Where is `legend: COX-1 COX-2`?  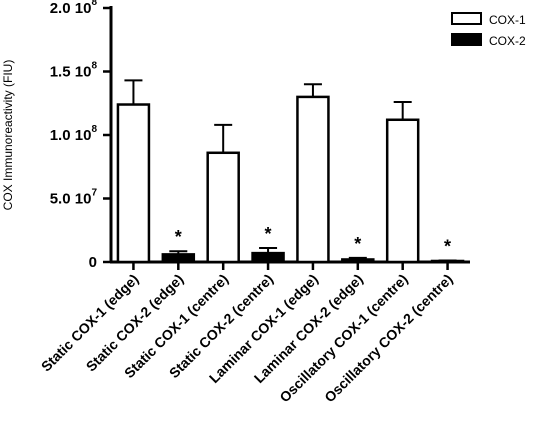
legend: COX-1 COX-2 is located at coordinates (488, 30).